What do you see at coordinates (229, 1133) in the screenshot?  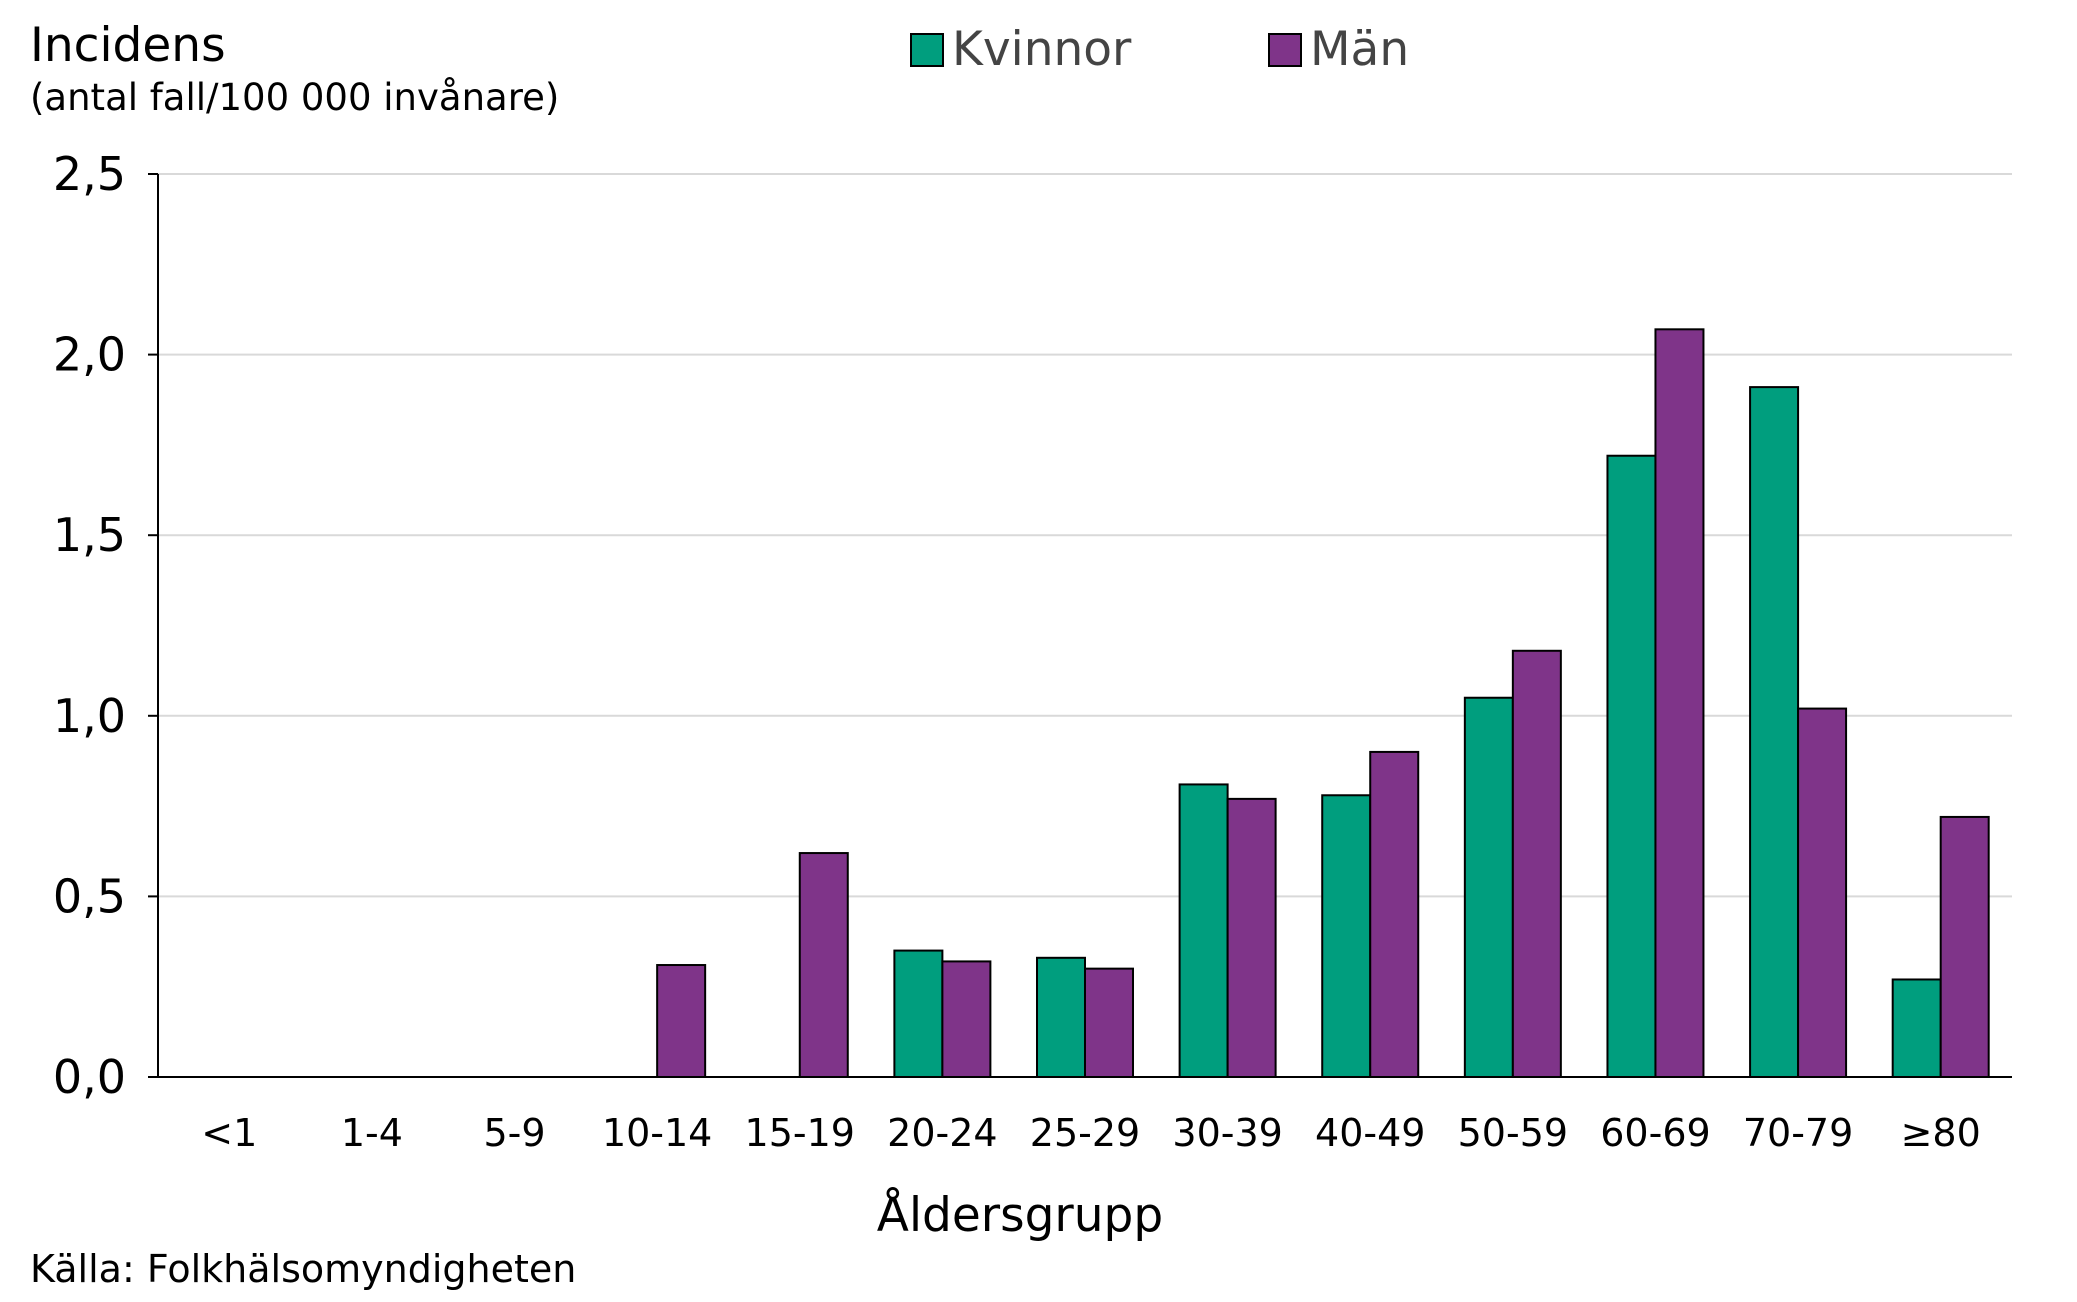 I see `x-tick-label: <1` at bounding box center [229, 1133].